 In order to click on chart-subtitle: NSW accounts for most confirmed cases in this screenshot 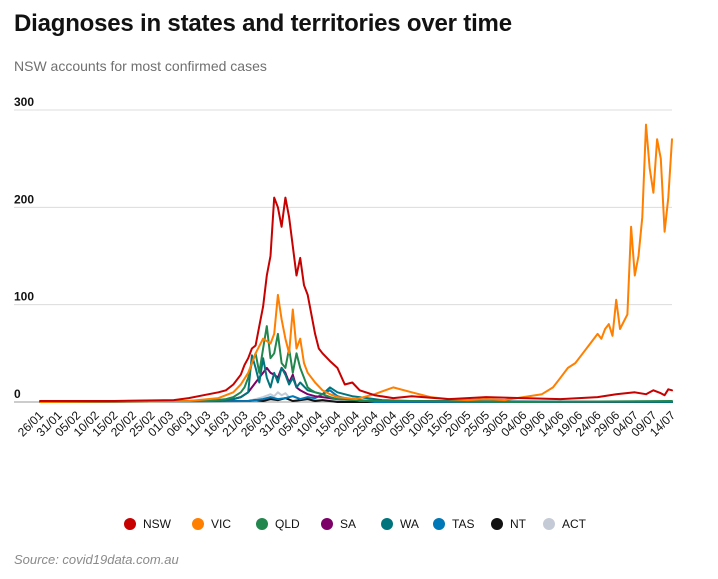, I will do `click(140, 66)`.